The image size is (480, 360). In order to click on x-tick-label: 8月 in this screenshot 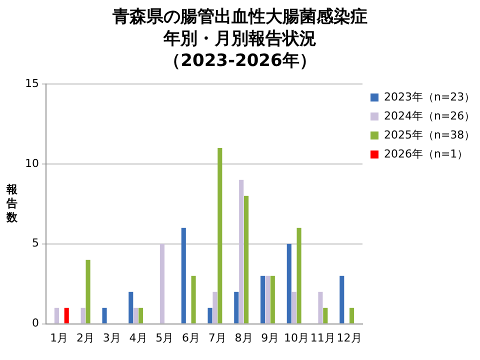, I will do `click(243, 337)`.